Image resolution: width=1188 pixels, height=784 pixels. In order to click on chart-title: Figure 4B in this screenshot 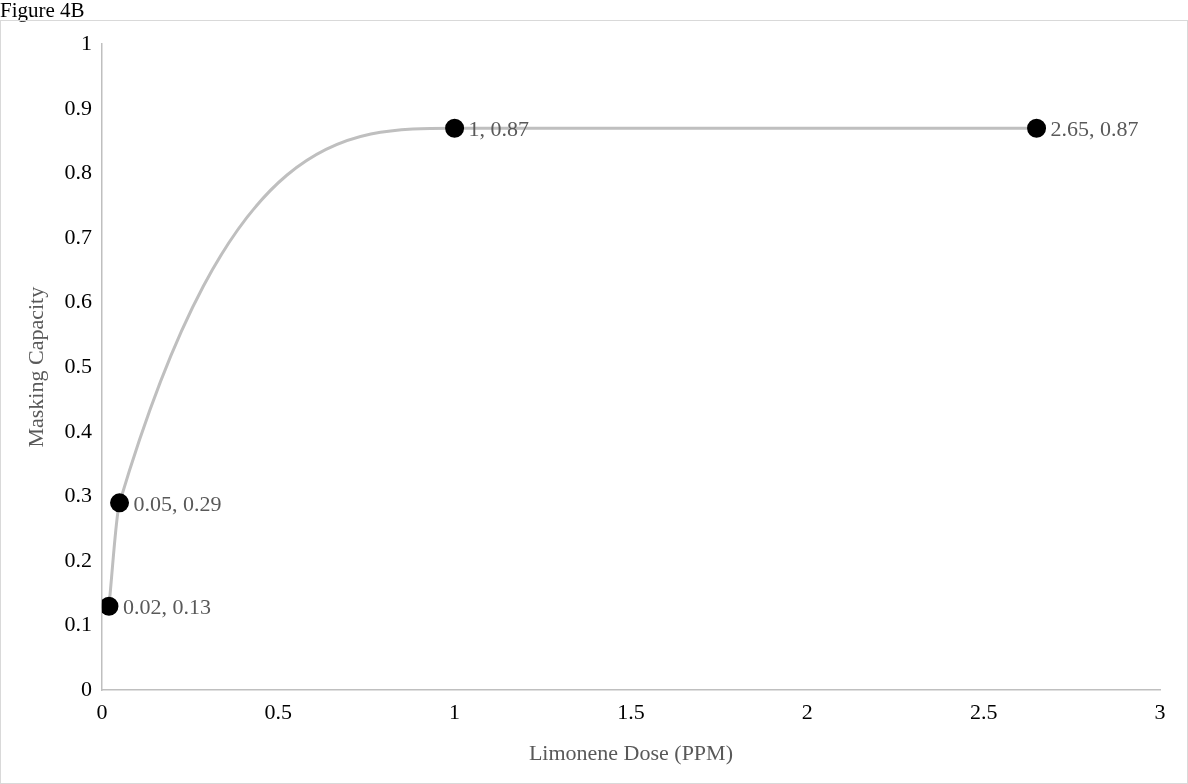, I will do `click(42, 11)`.